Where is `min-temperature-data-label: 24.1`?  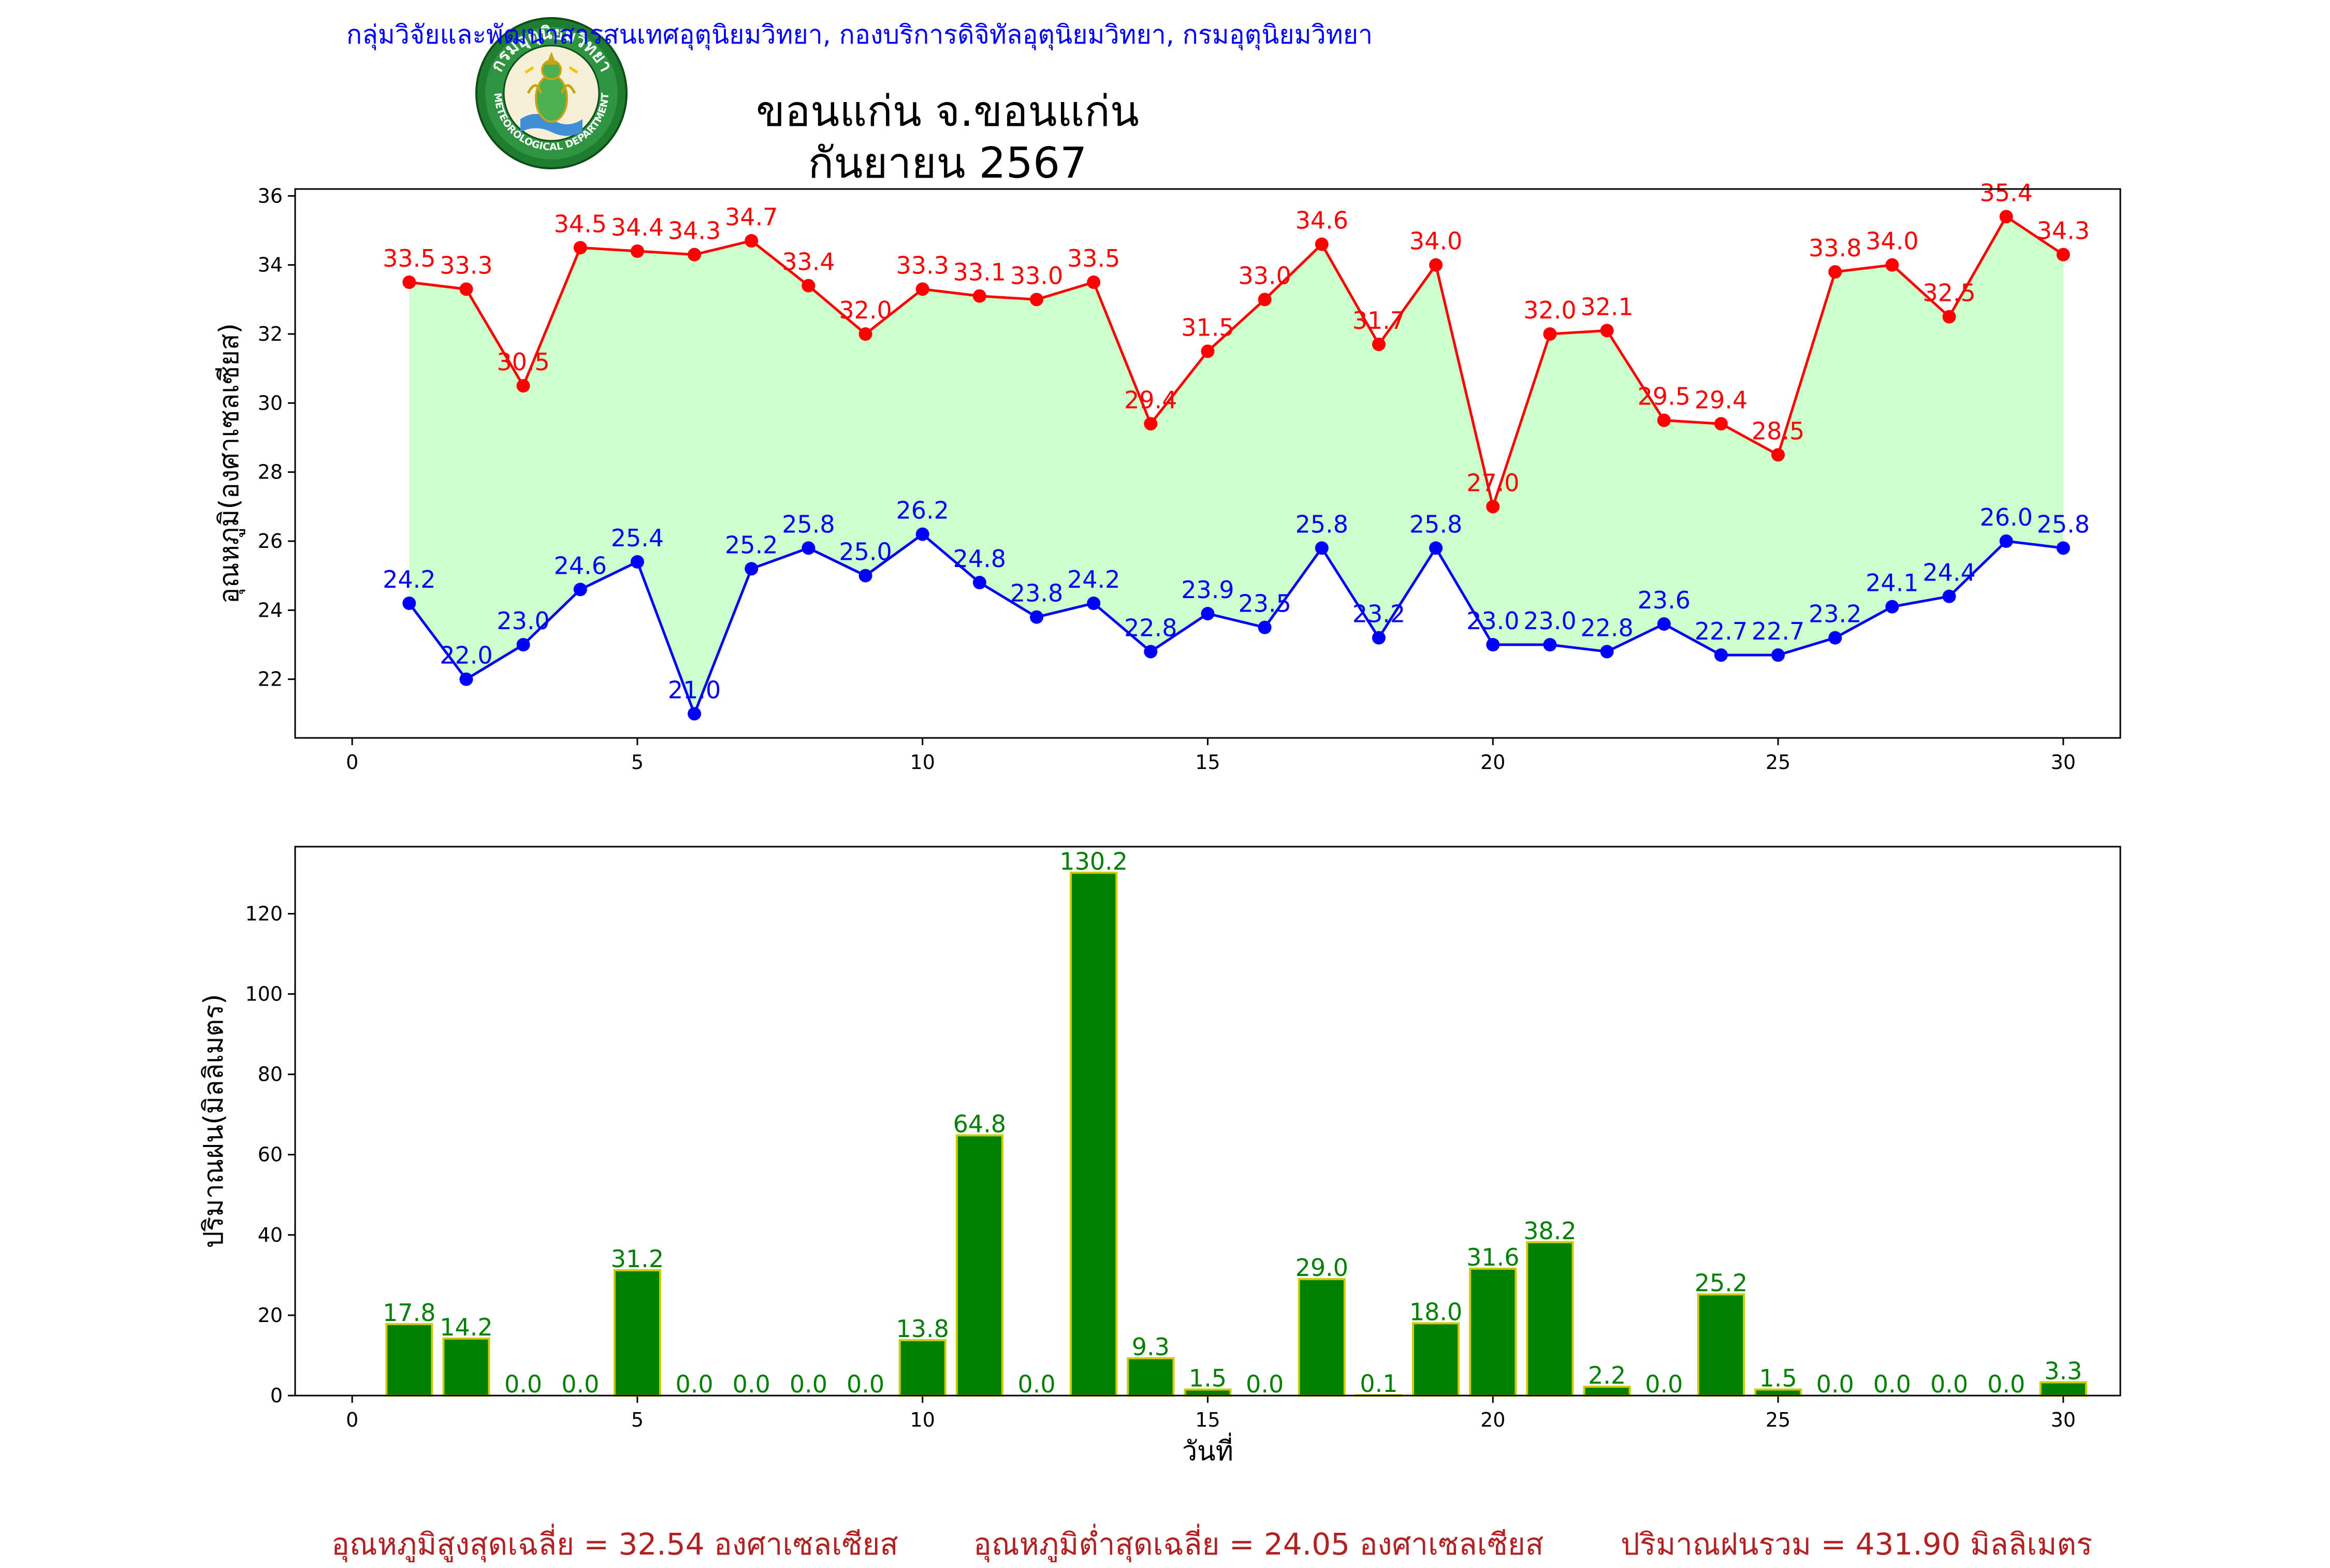 min-temperature-data-label: 24.1 is located at coordinates (1892, 583).